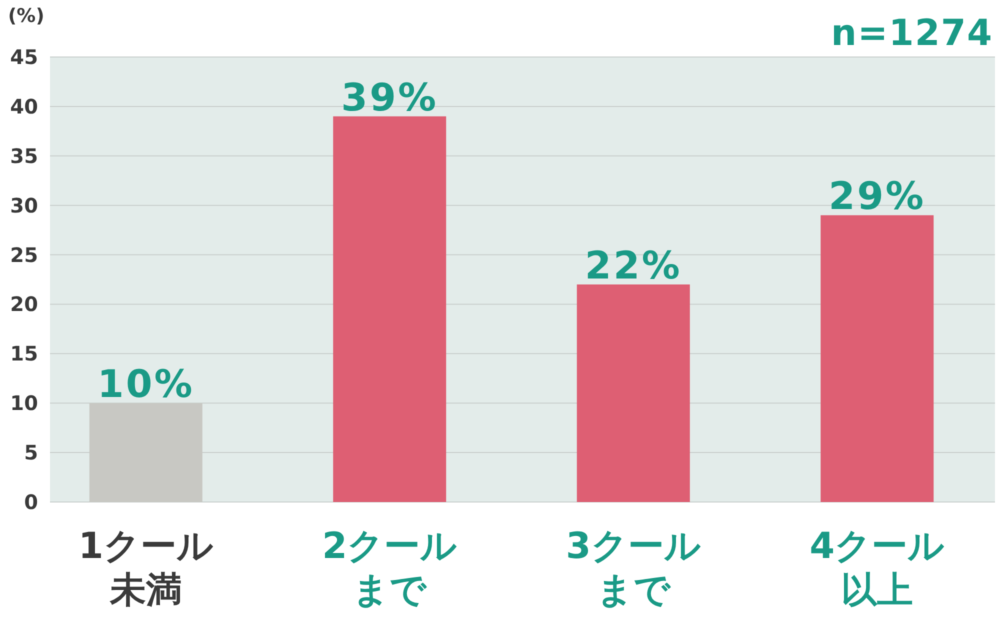 This screenshot has width=1000, height=620. What do you see at coordinates (24, 156) in the screenshot?
I see `y-tick-label: 35` at bounding box center [24, 156].